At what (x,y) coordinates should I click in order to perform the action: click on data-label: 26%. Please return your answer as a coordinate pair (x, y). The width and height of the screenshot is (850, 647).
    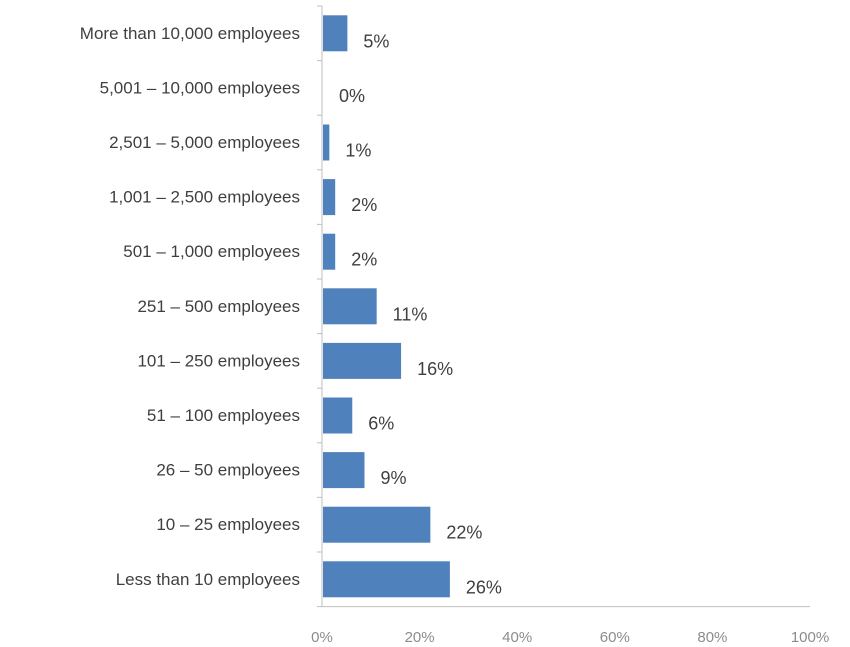
    Looking at the image, I should click on (484, 587).